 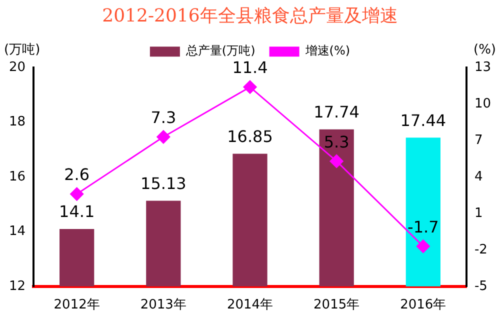 I want to click on x-tick-label: 2013年, so click(x=163, y=305).